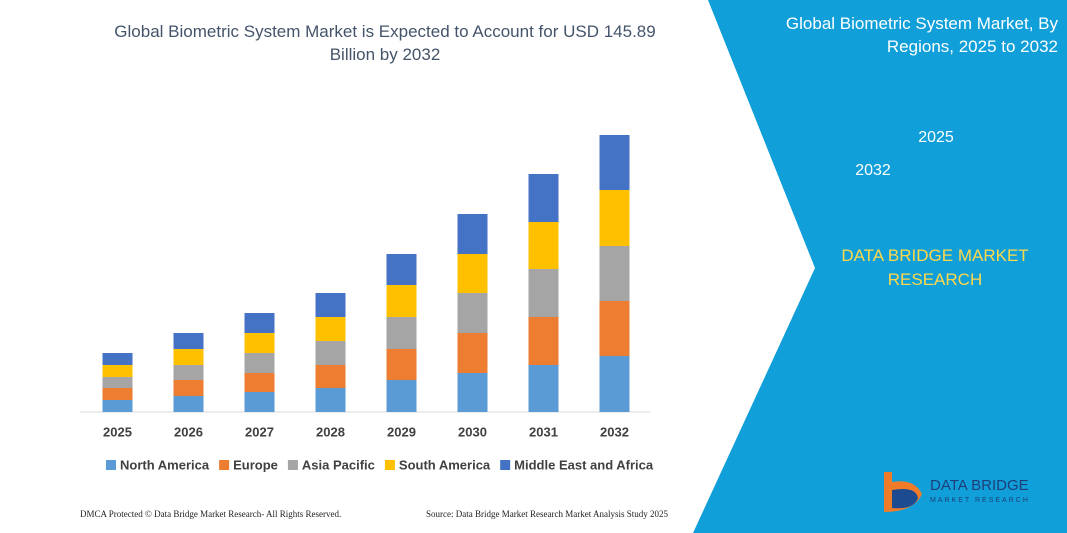 This screenshot has height=533, width=1067. I want to click on legend-label: Asia Pacific, so click(338, 464).